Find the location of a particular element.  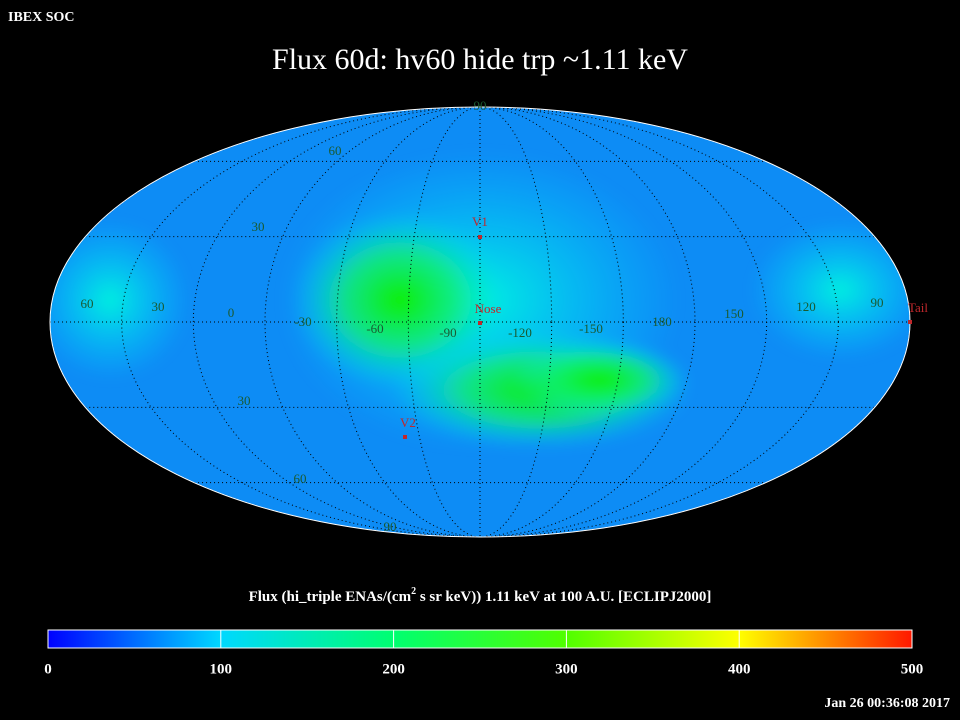

colorbar-tick-label: 200 is located at coordinates (393, 669).